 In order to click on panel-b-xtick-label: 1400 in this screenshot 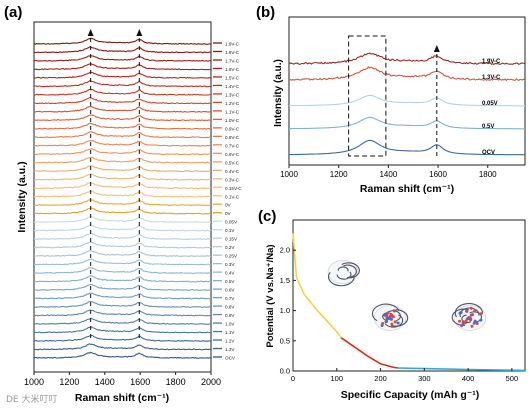, I will do `click(388, 174)`.